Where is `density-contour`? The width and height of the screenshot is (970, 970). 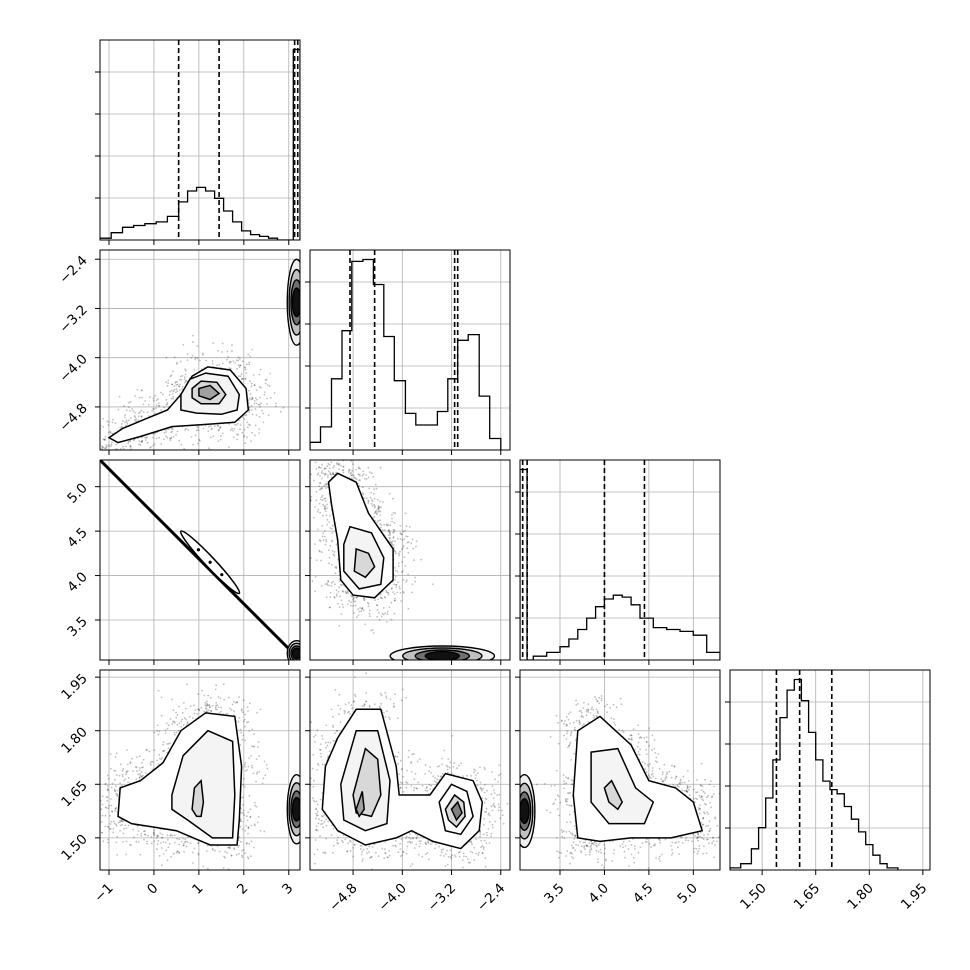
density-contour is located at coordinates (622, 786).